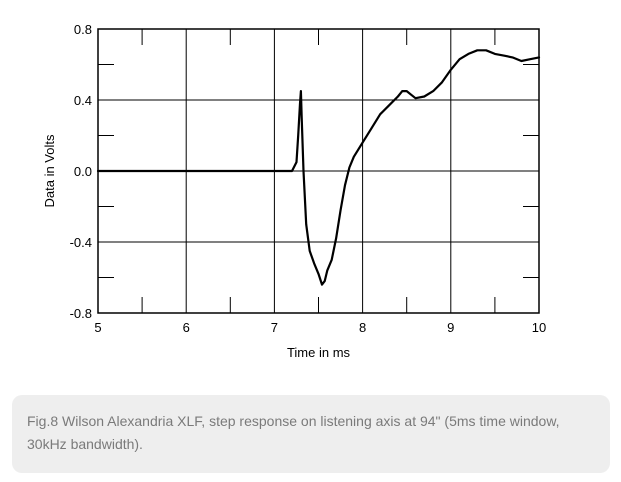  What do you see at coordinates (97, 327) in the screenshot?
I see `x-tick-label: 5` at bounding box center [97, 327].